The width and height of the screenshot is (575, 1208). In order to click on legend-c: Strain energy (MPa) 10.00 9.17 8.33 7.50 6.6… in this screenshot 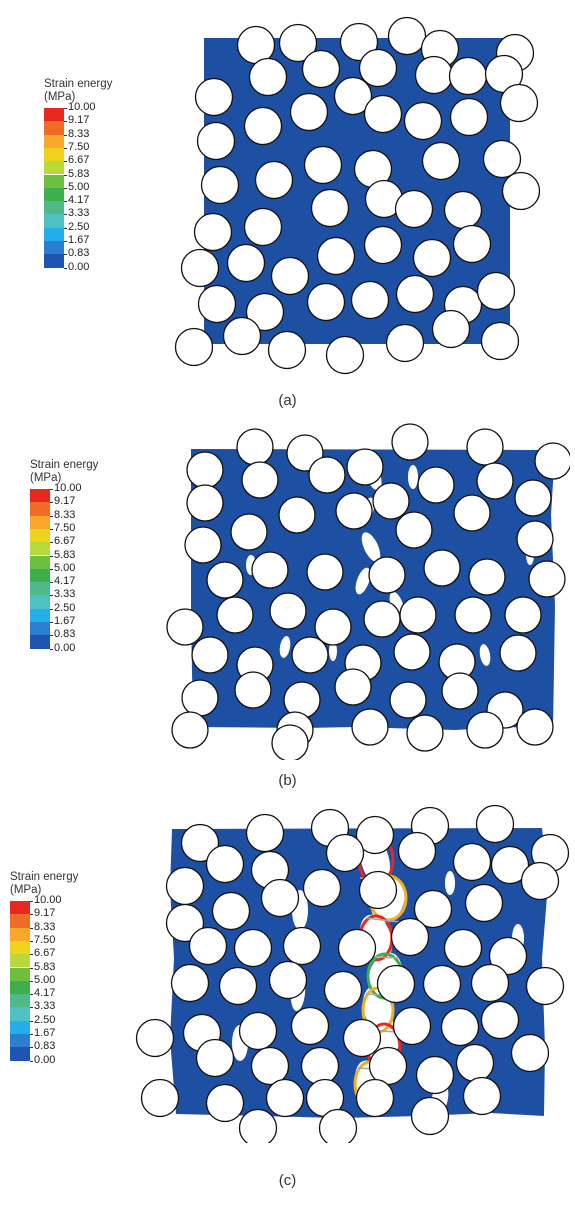, I will do `click(65, 969)`.